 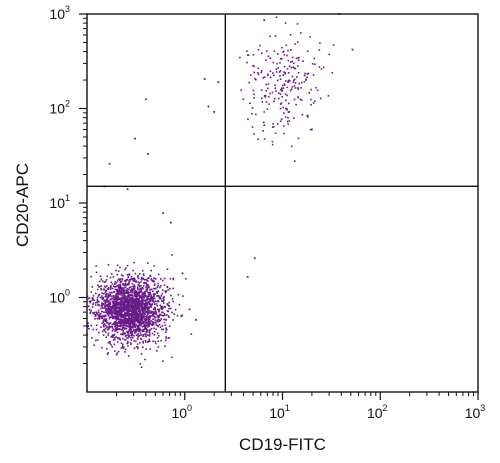 I want to click on x-tick-exponent: 3, so click(x=482, y=408).